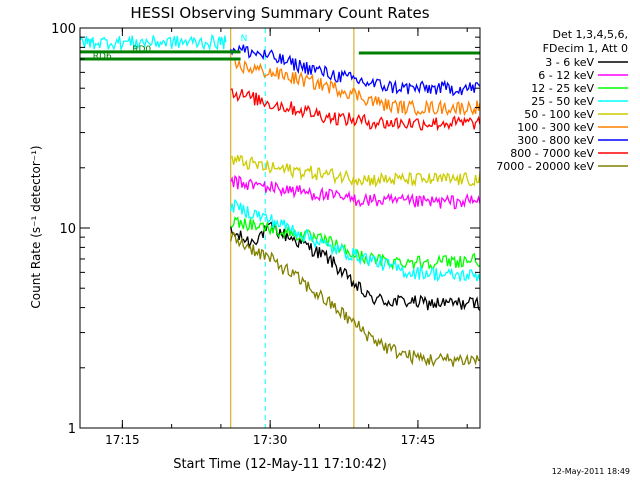 The image size is (640, 480). Describe the element at coordinates (67, 229) in the screenshot. I see `y-tick-label-1: 10` at that location.